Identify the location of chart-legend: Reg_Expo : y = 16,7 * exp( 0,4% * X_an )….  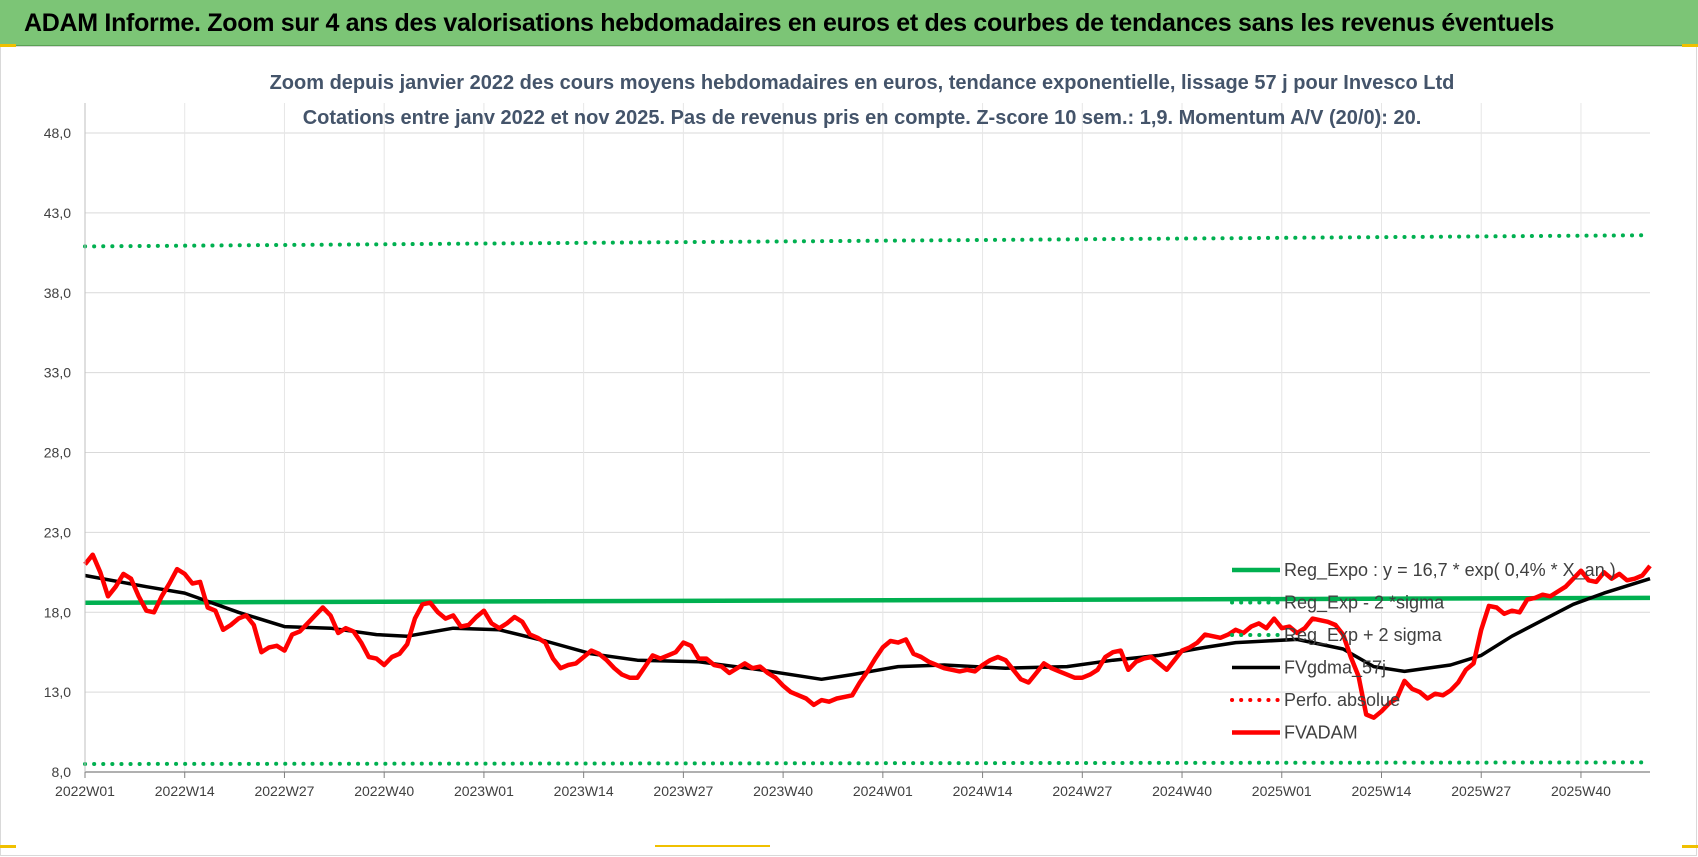
(1423, 651).